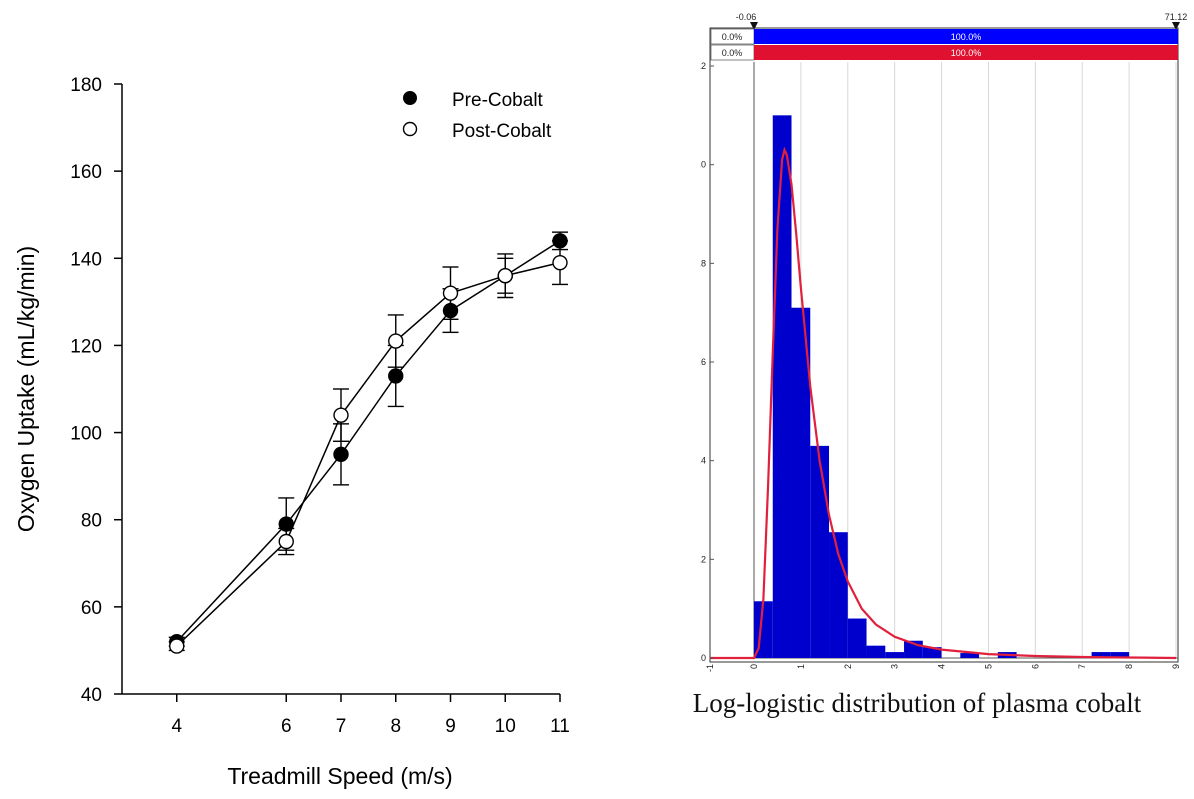 This screenshot has height=799, width=1194. I want to click on x-tick-label: 10, so click(505, 726).